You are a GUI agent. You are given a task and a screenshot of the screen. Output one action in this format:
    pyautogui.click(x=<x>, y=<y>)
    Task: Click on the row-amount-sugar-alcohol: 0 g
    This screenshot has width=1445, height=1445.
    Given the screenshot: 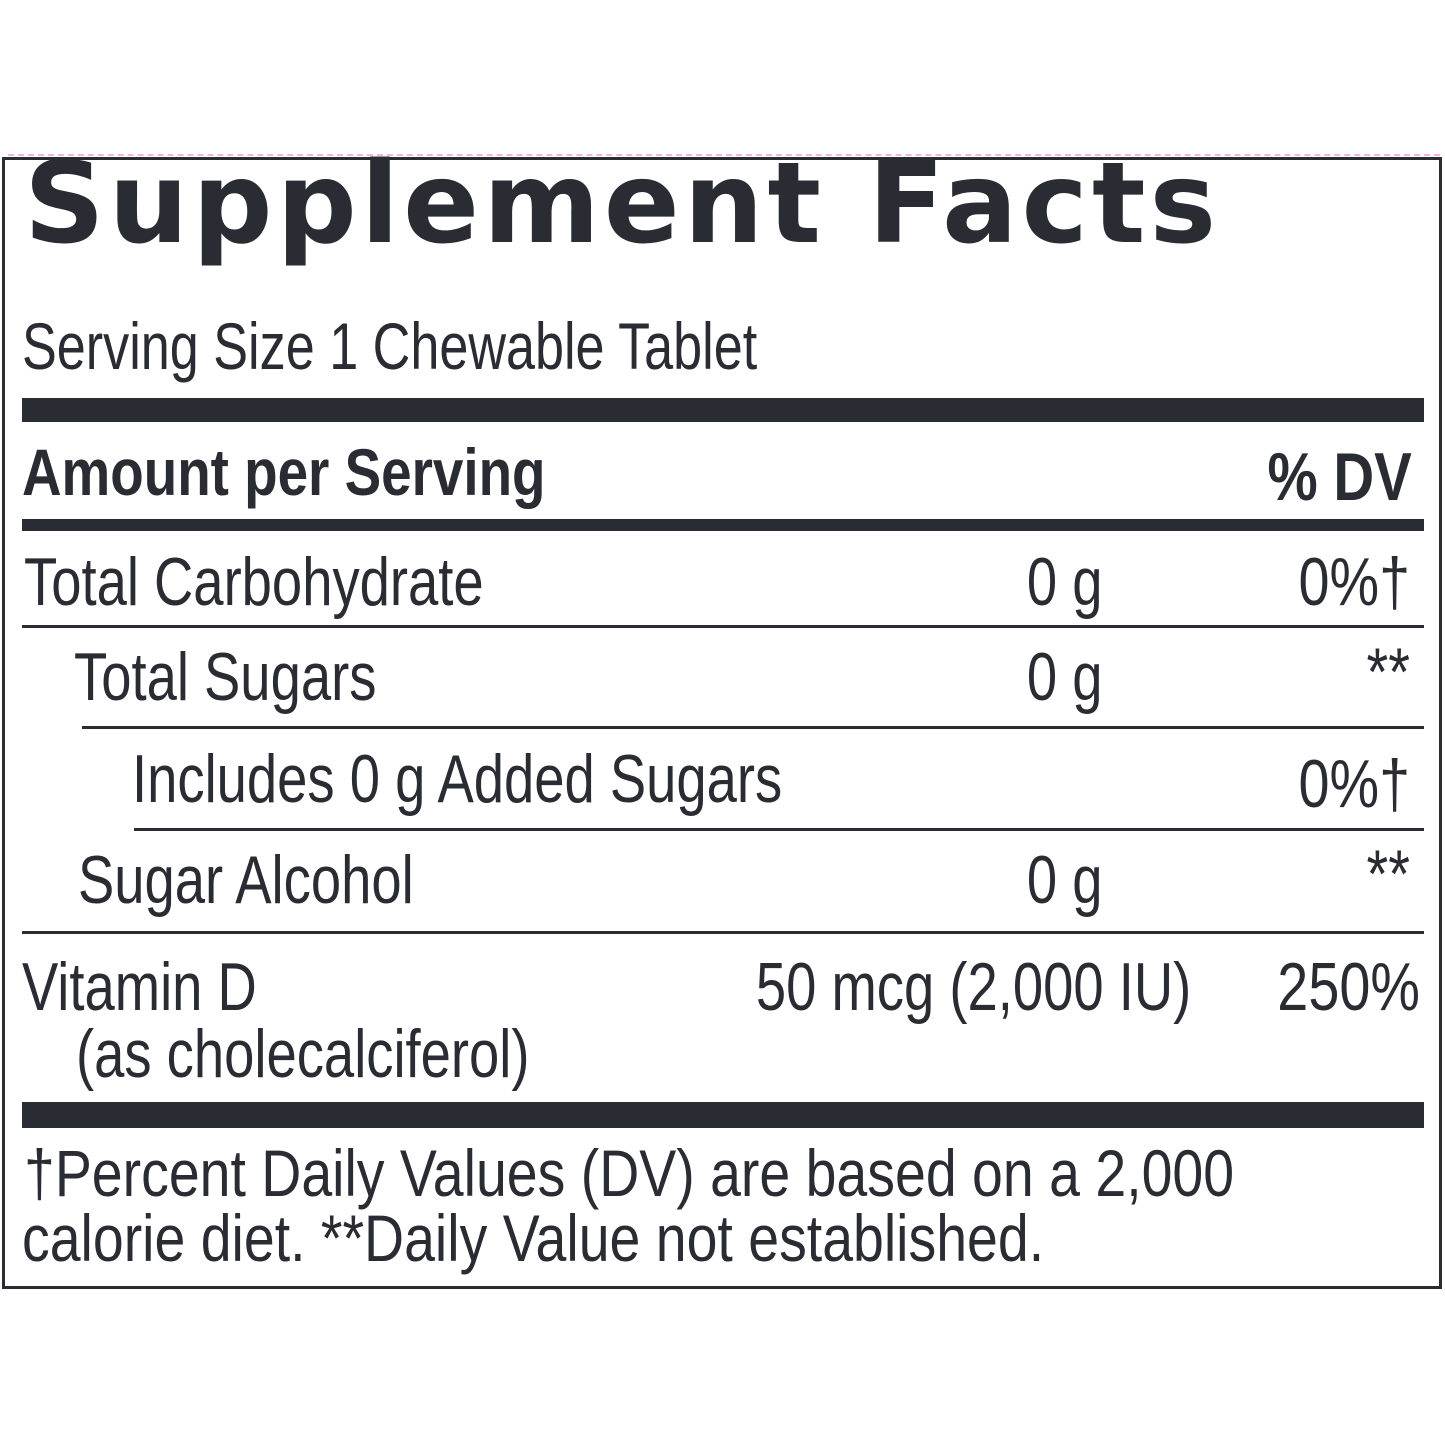 What is the action you would take?
    pyautogui.click(x=1065, y=880)
    